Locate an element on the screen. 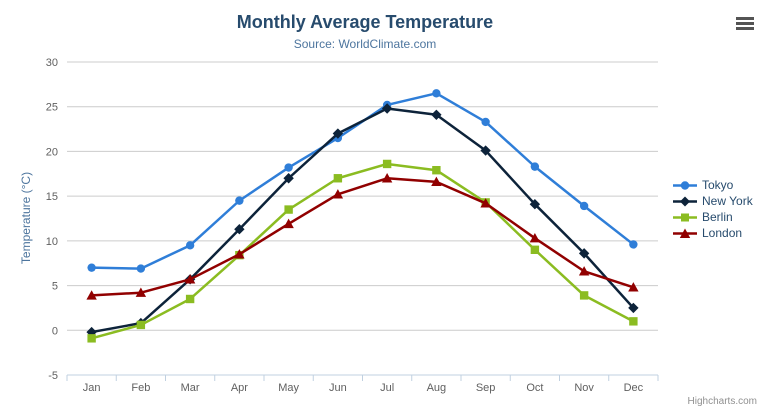  x-axis-label: Jul is located at coordinates (387, 388).